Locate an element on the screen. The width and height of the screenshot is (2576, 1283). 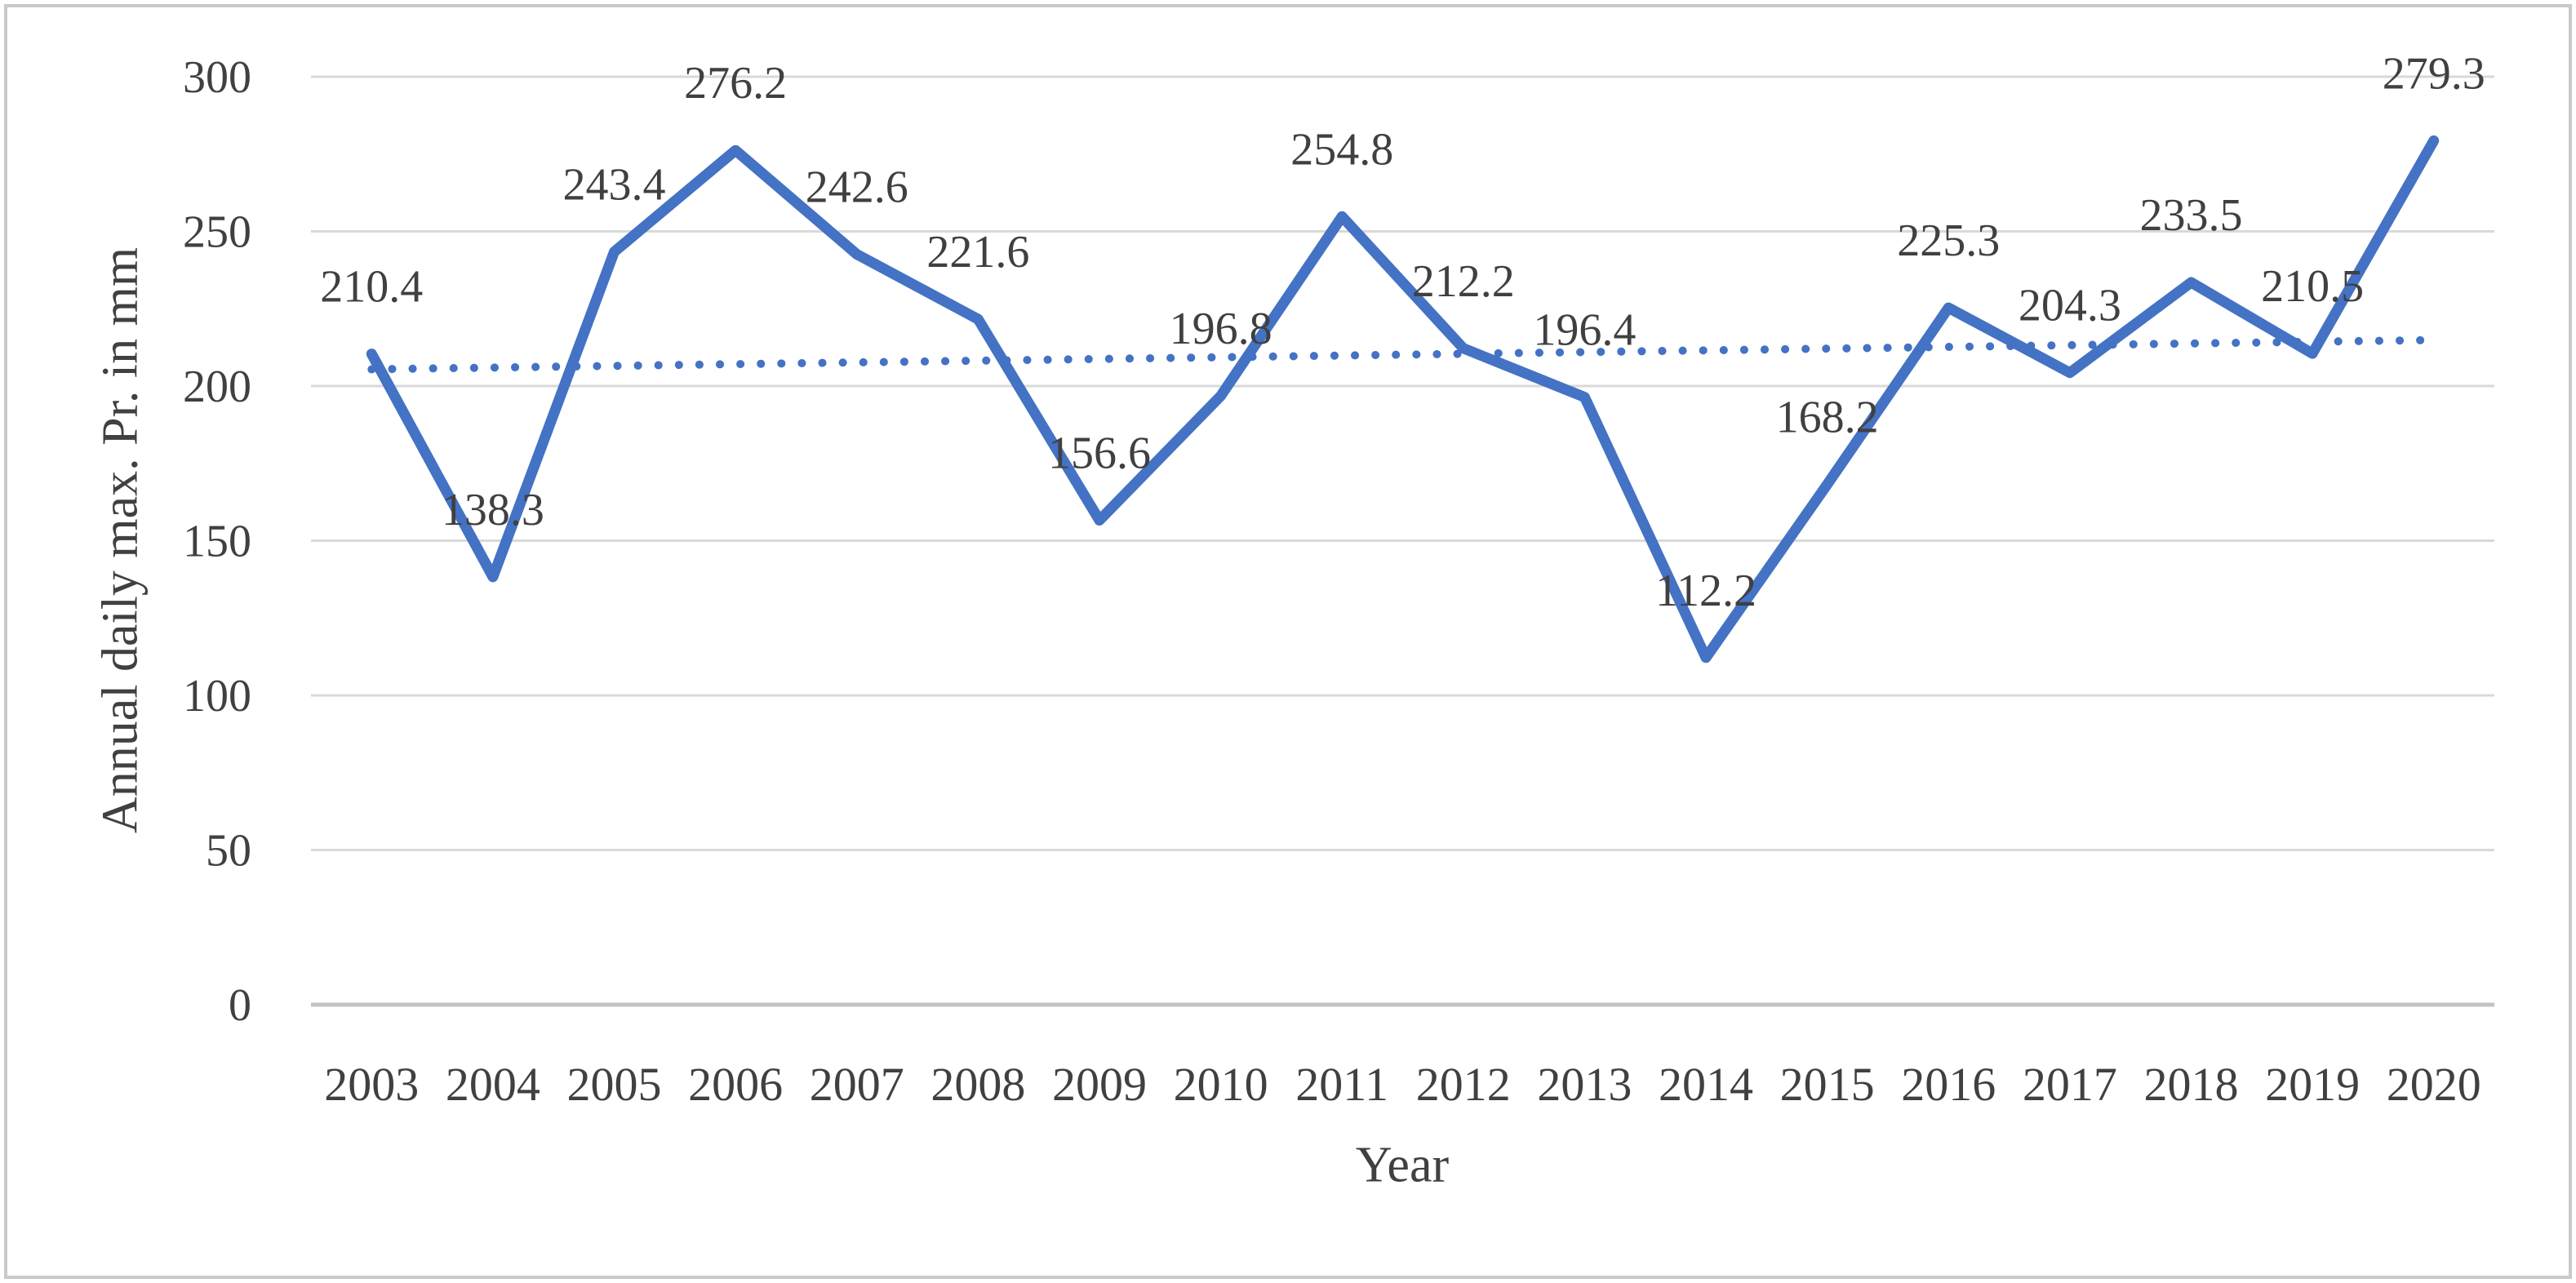
data-label: 210.5 is located at coordinates (2312, 286).